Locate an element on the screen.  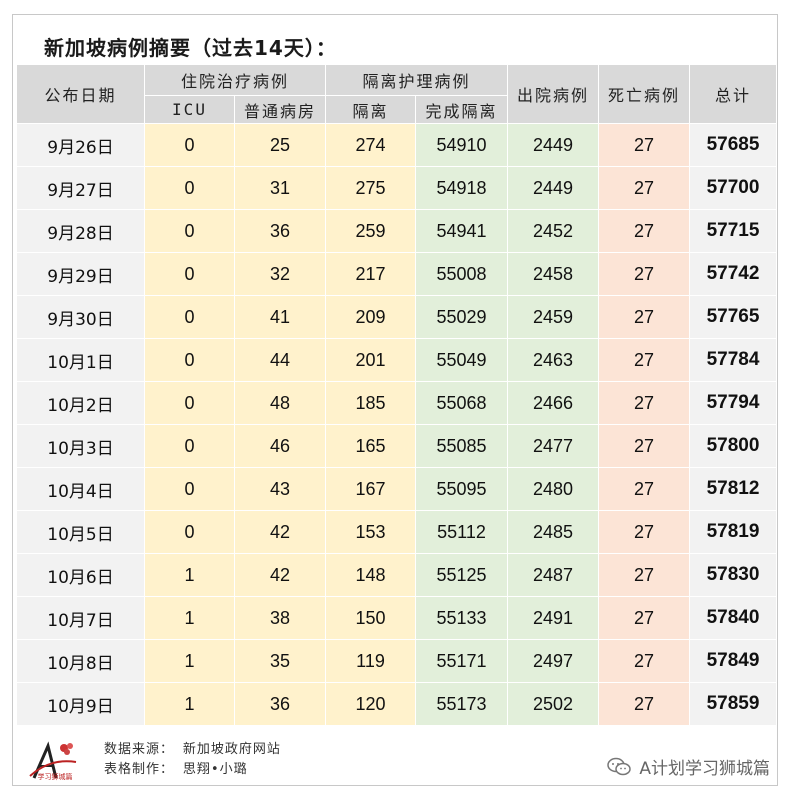
cell-total: 57800 is located at coordinates (733, 446).